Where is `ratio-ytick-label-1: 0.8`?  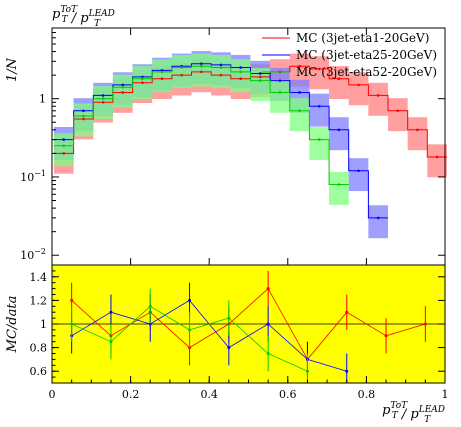
ratio-ytick-label-1: 0.8 is located at coordinates (39, 348).